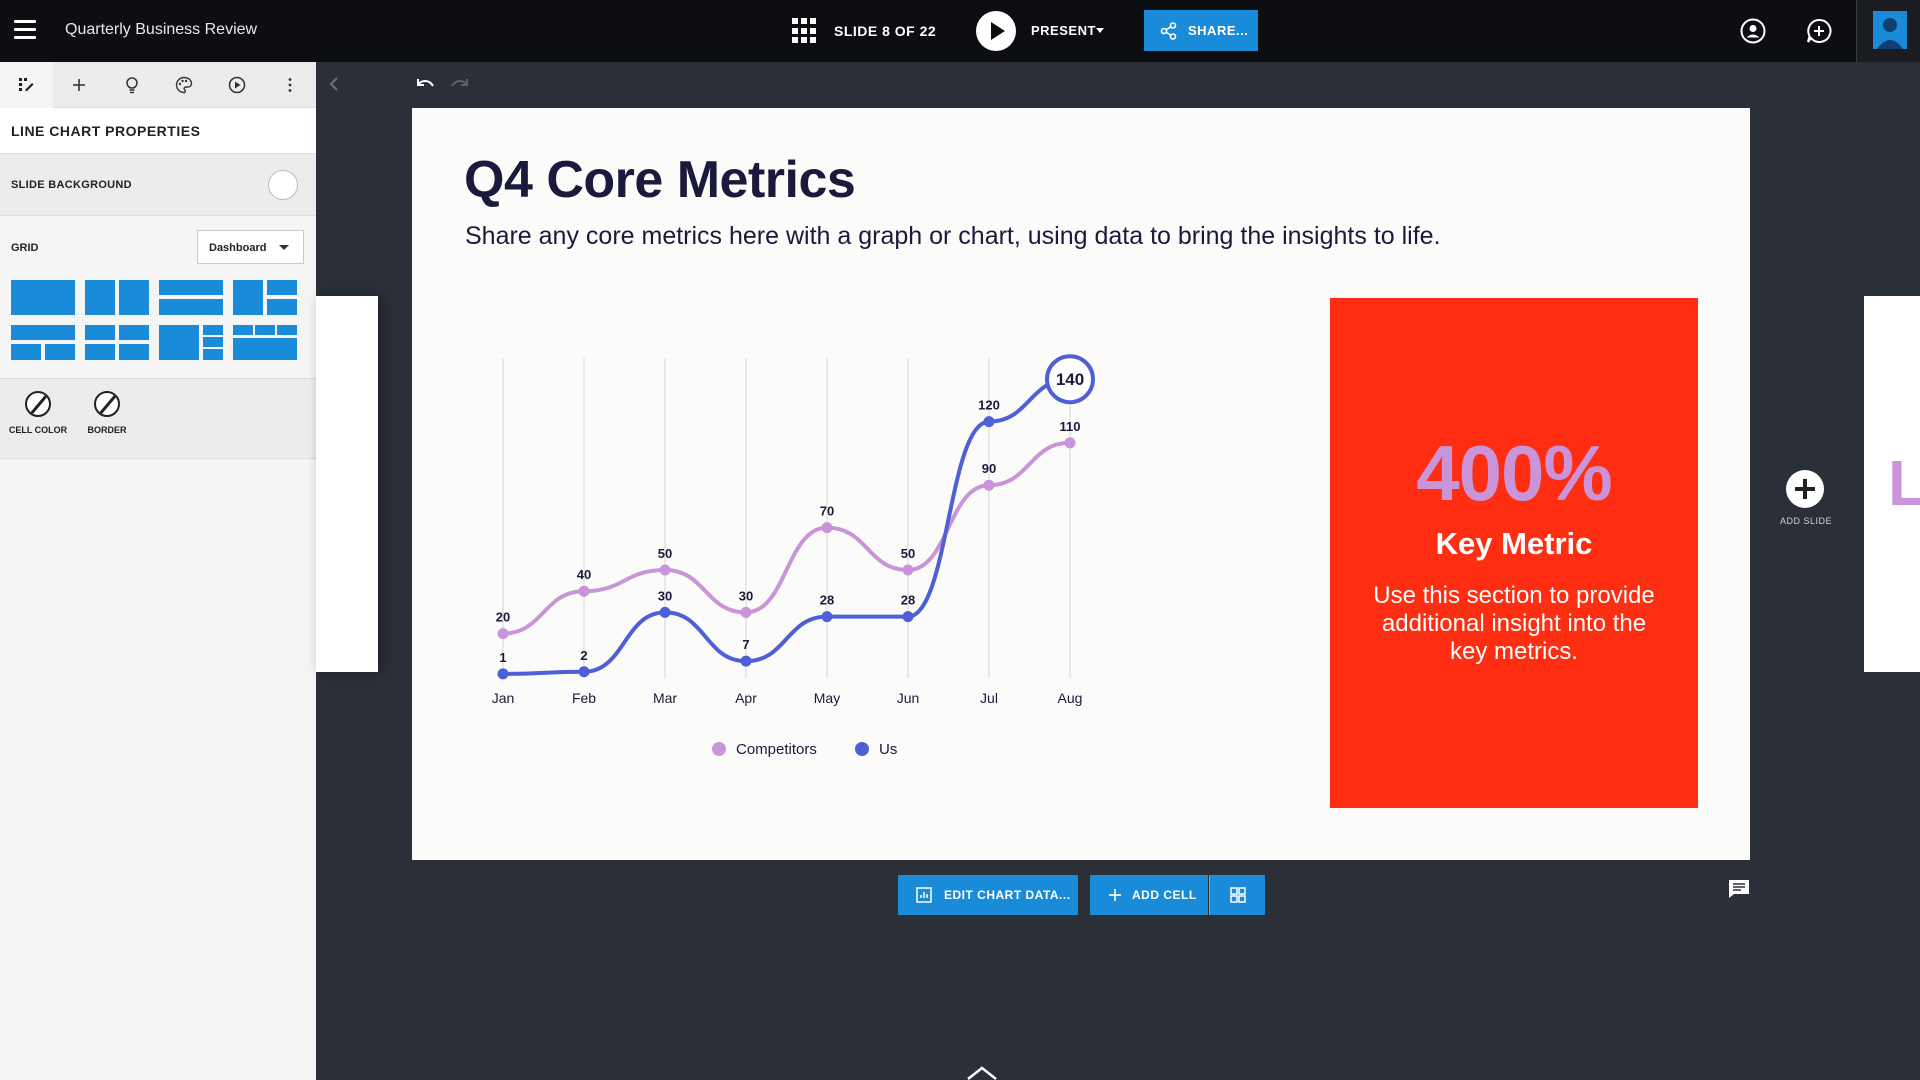  I want to click on key-metric-value: 400%, so click(1514, 473).